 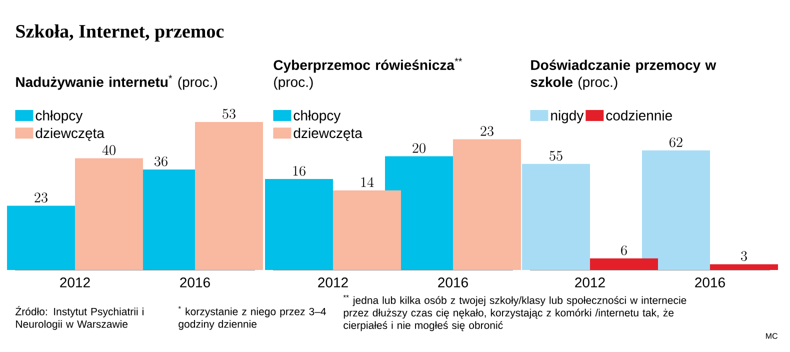 I want to click on data-label: 53, so click(x=229, y=113).